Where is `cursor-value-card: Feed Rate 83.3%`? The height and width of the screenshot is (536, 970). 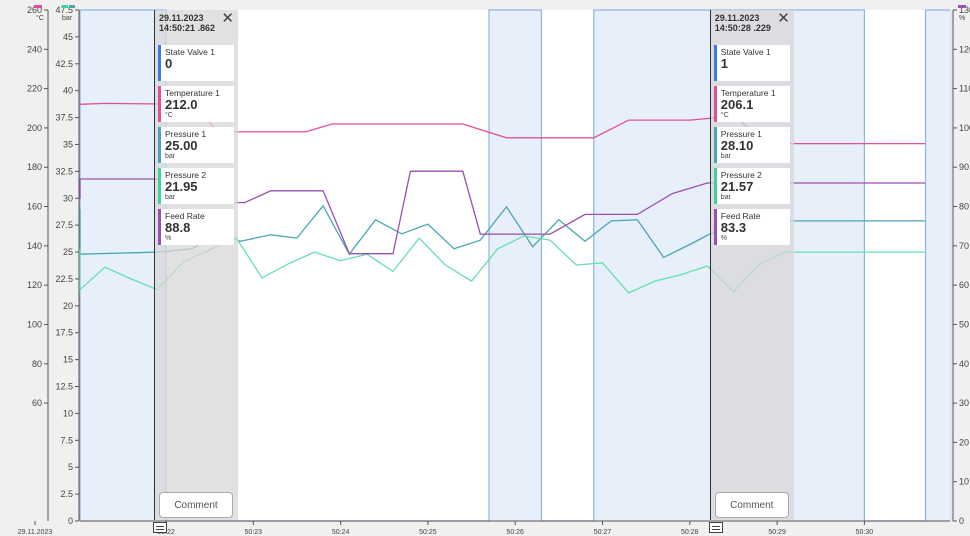
cursor-value-card: Feed Rate 83.3% is located at coordinates (751, 227).